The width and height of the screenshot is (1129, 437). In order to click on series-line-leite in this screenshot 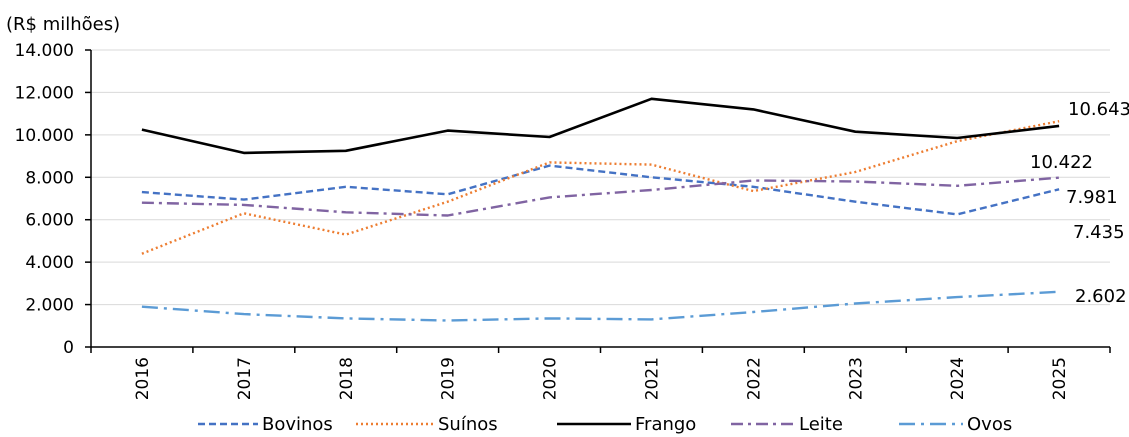, I will do `click(600, 196)`.